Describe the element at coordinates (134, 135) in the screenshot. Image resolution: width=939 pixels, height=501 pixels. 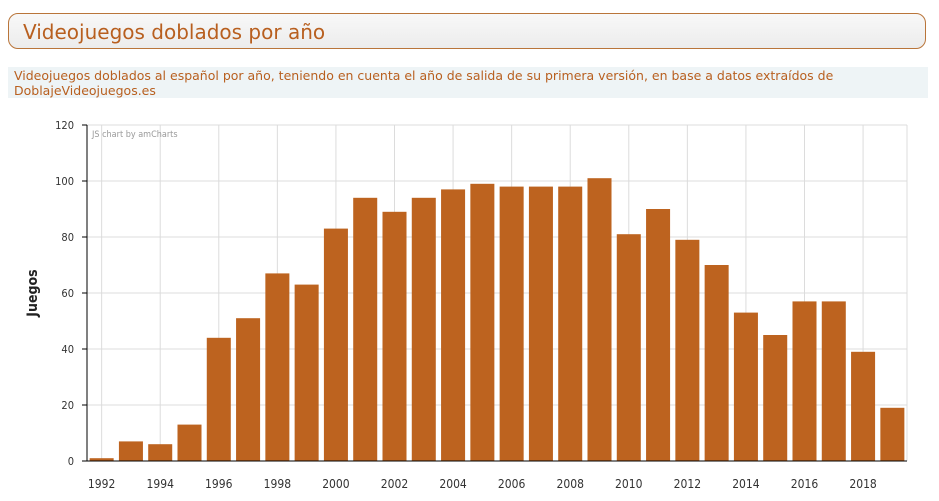
I see `amcharts-credit: JS chart by amCharts` at that location.